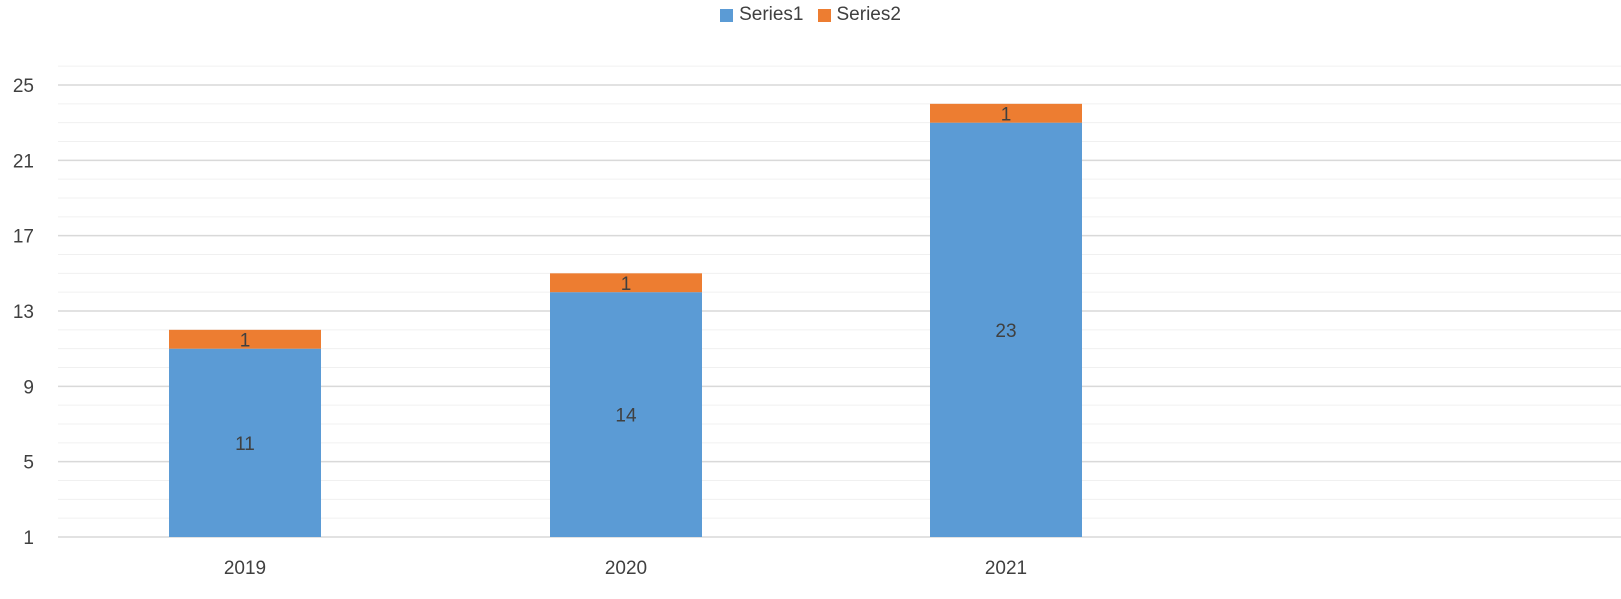 The image size is (1621, 599). I want to click on x-tick-label: 2021, so click(1006, 568).